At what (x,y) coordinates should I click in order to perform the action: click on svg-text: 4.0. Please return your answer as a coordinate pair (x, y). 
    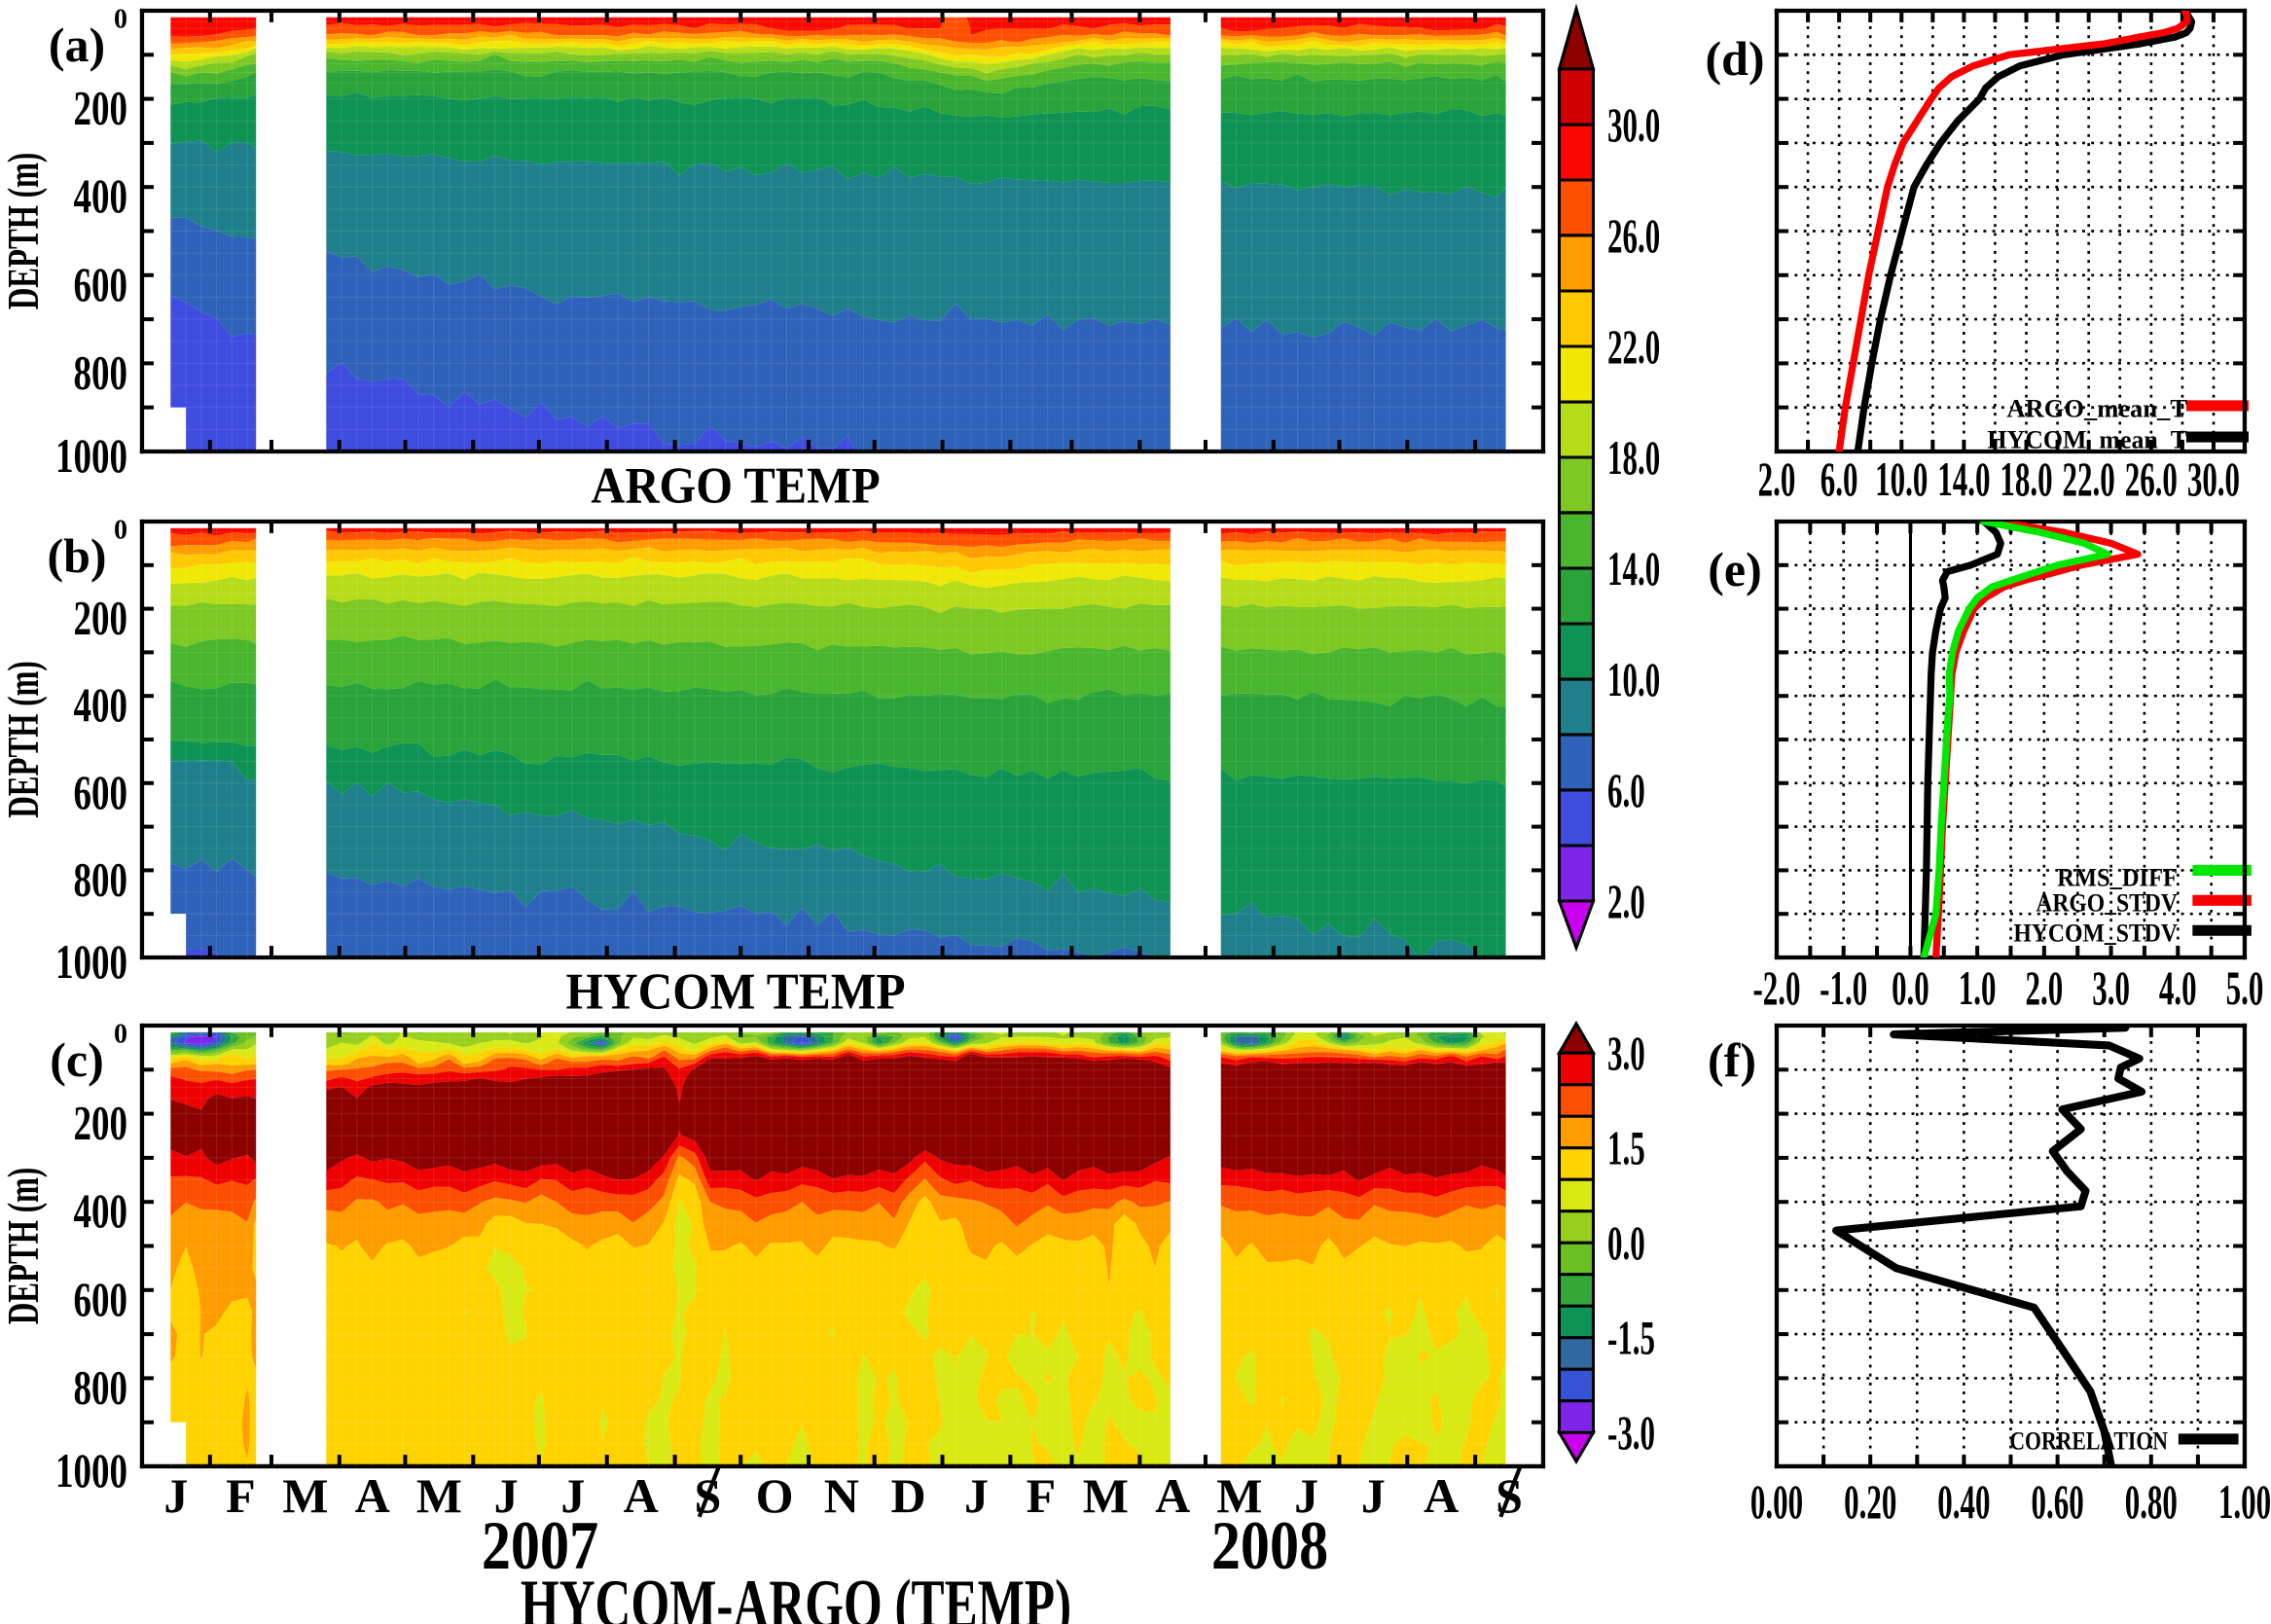
    Looking at the image, I should click on (2178, 988).